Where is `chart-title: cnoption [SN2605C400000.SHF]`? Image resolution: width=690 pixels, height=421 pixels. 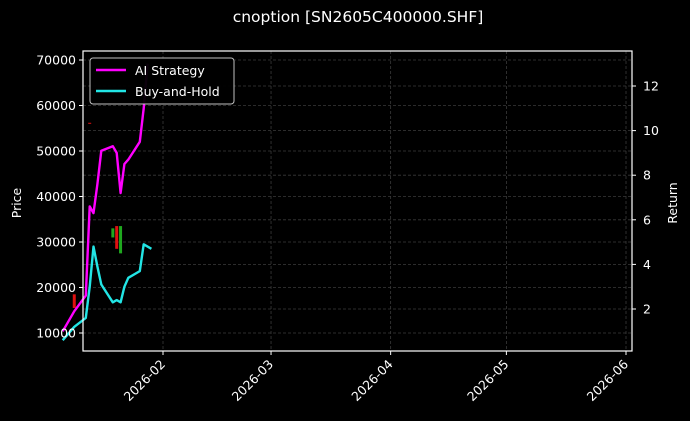
chart-title: cnoption [SN2605C400000.SHF] is located at coordinates (358, 17).